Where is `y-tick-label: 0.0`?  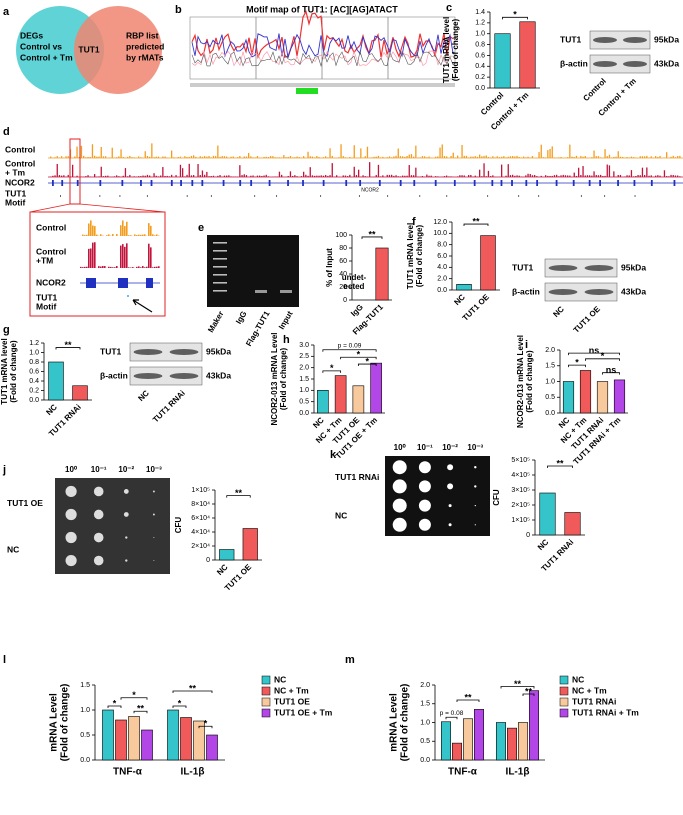 y-tick-label: 0.0 is located at coordinates (442, 290).